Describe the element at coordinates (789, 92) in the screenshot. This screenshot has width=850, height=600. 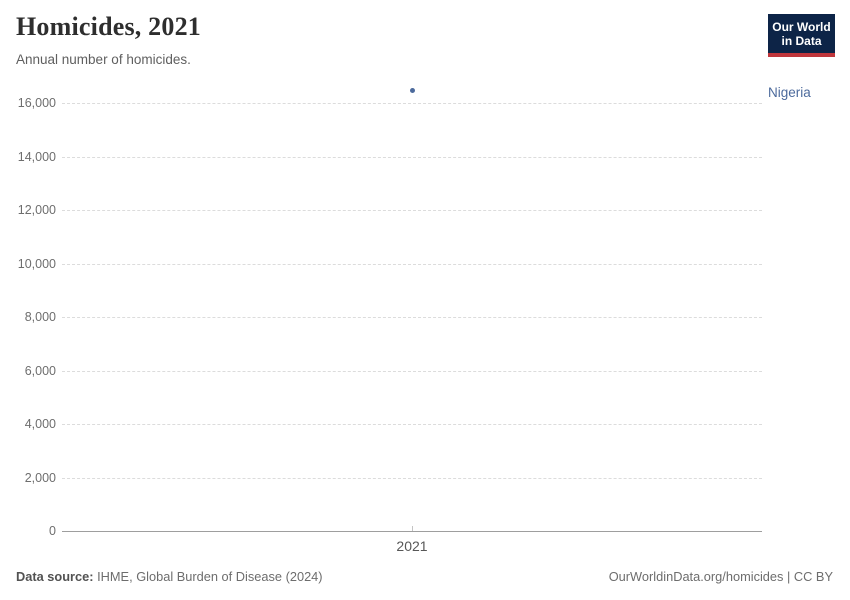
I see `entity-label-nigeria: Nigeria` at that location.